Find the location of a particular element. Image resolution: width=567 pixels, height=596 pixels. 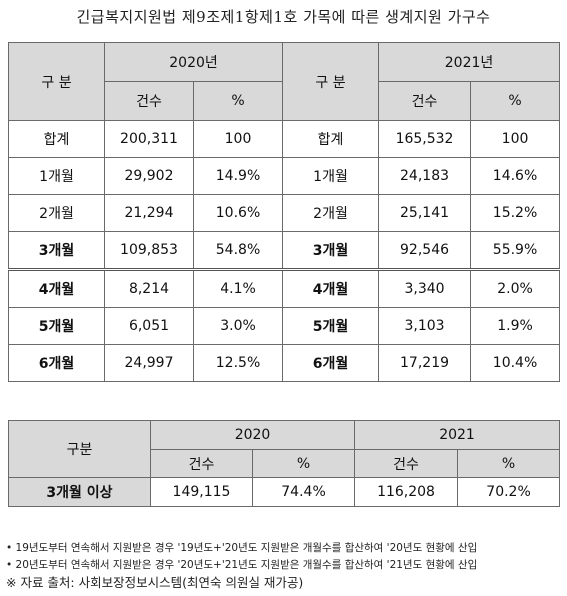

row-label: 6개월 is located at coordinates (56, 363).